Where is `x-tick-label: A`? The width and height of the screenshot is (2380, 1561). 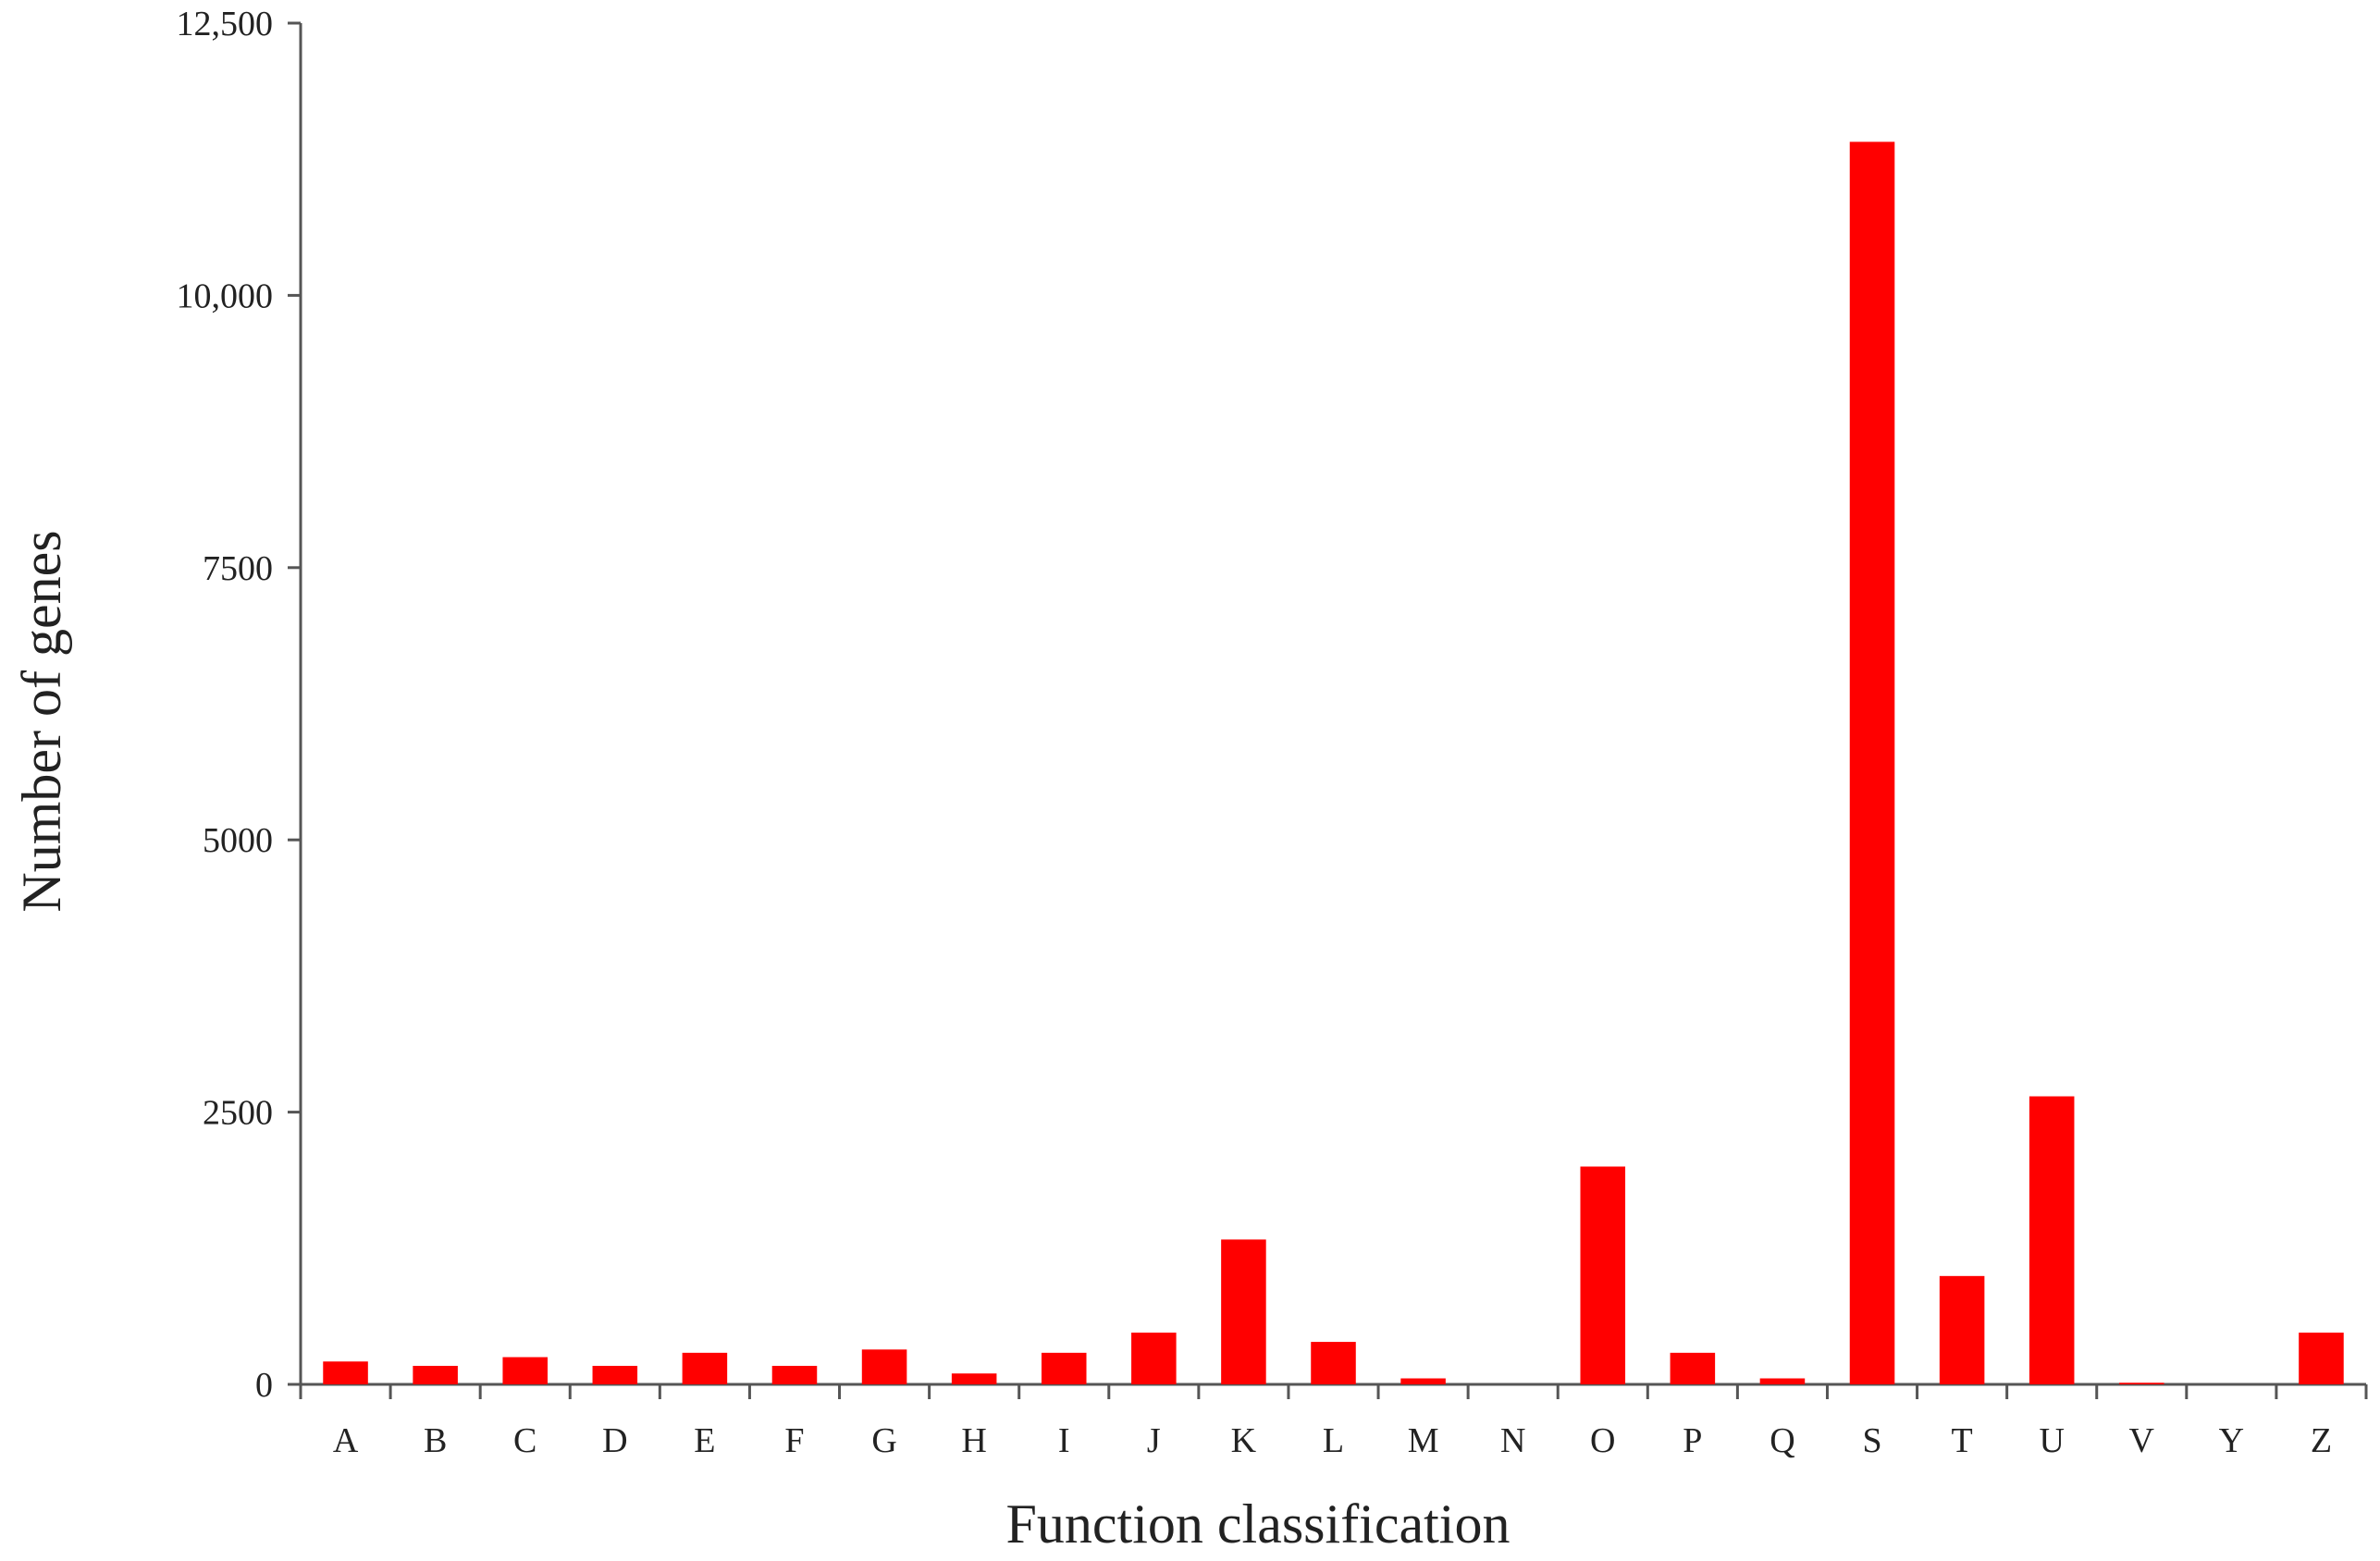 x-tick-label: A is located at coordinates (346, 1440).